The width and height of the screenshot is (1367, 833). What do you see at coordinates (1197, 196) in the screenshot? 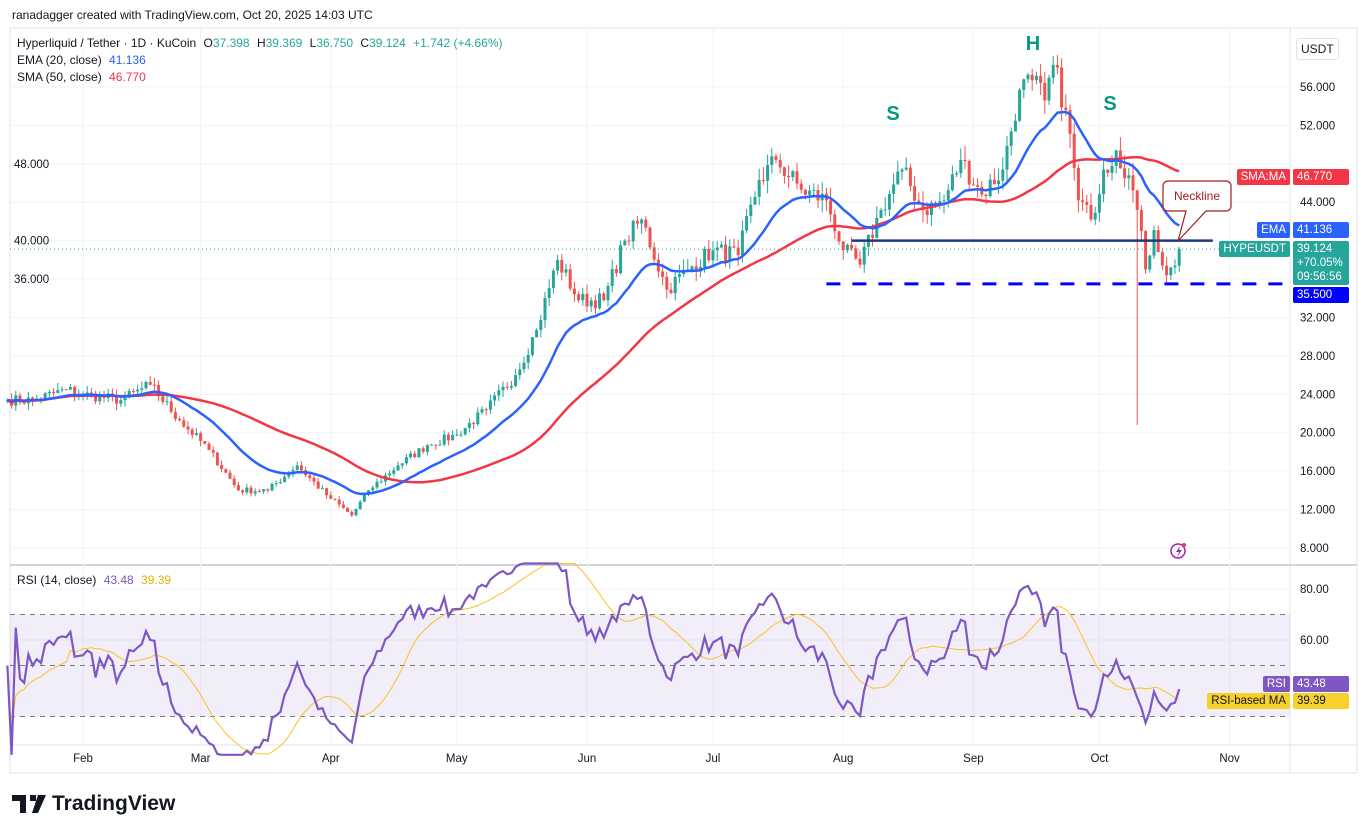
I see `neckline-callout-text: Neckline` at bounding box center [1197, 196].